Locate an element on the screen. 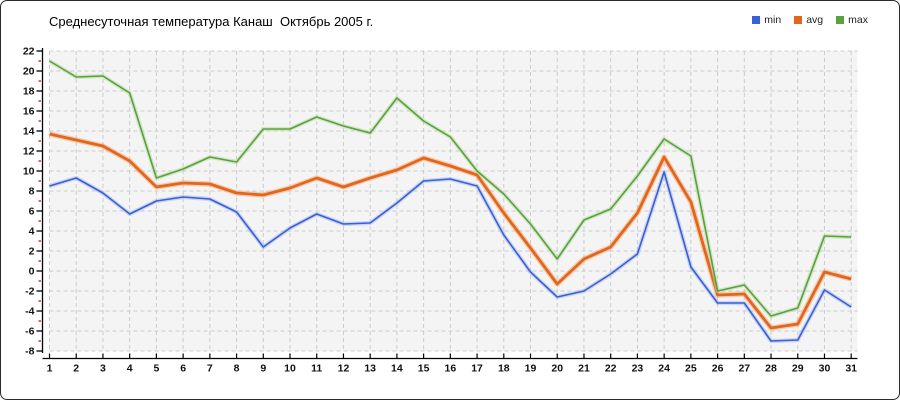  x-tick-label: 12 is located at coordinates (344, 369).